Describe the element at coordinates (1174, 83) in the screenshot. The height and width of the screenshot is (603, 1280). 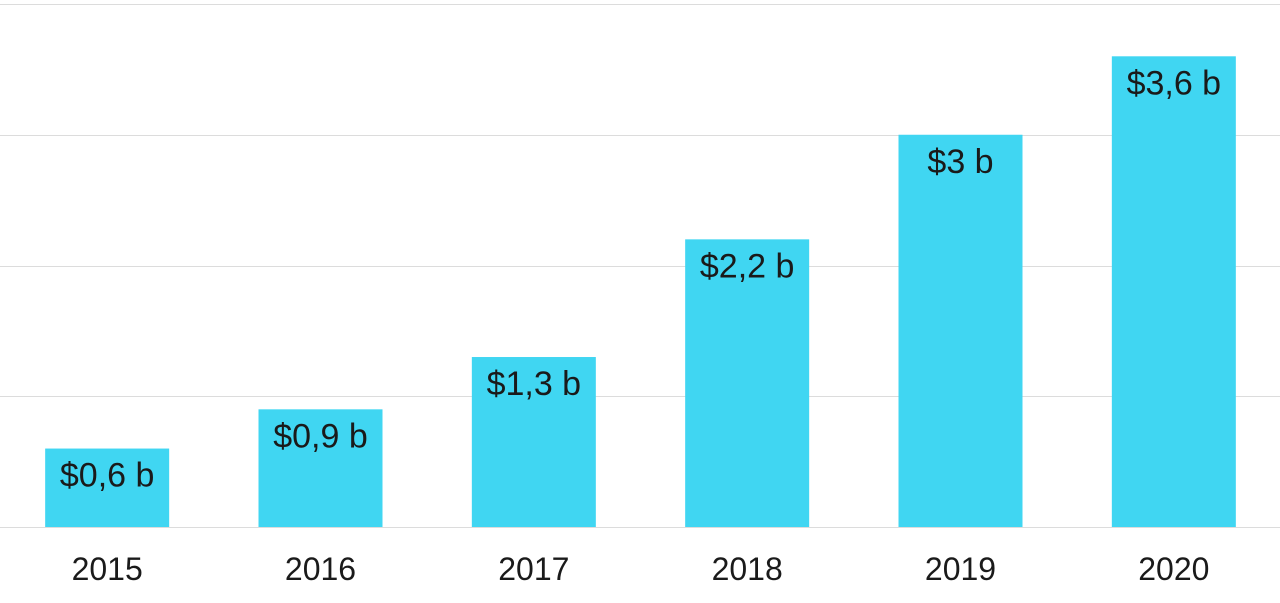
I see `data-label-2020: $3,6 b` at that location.